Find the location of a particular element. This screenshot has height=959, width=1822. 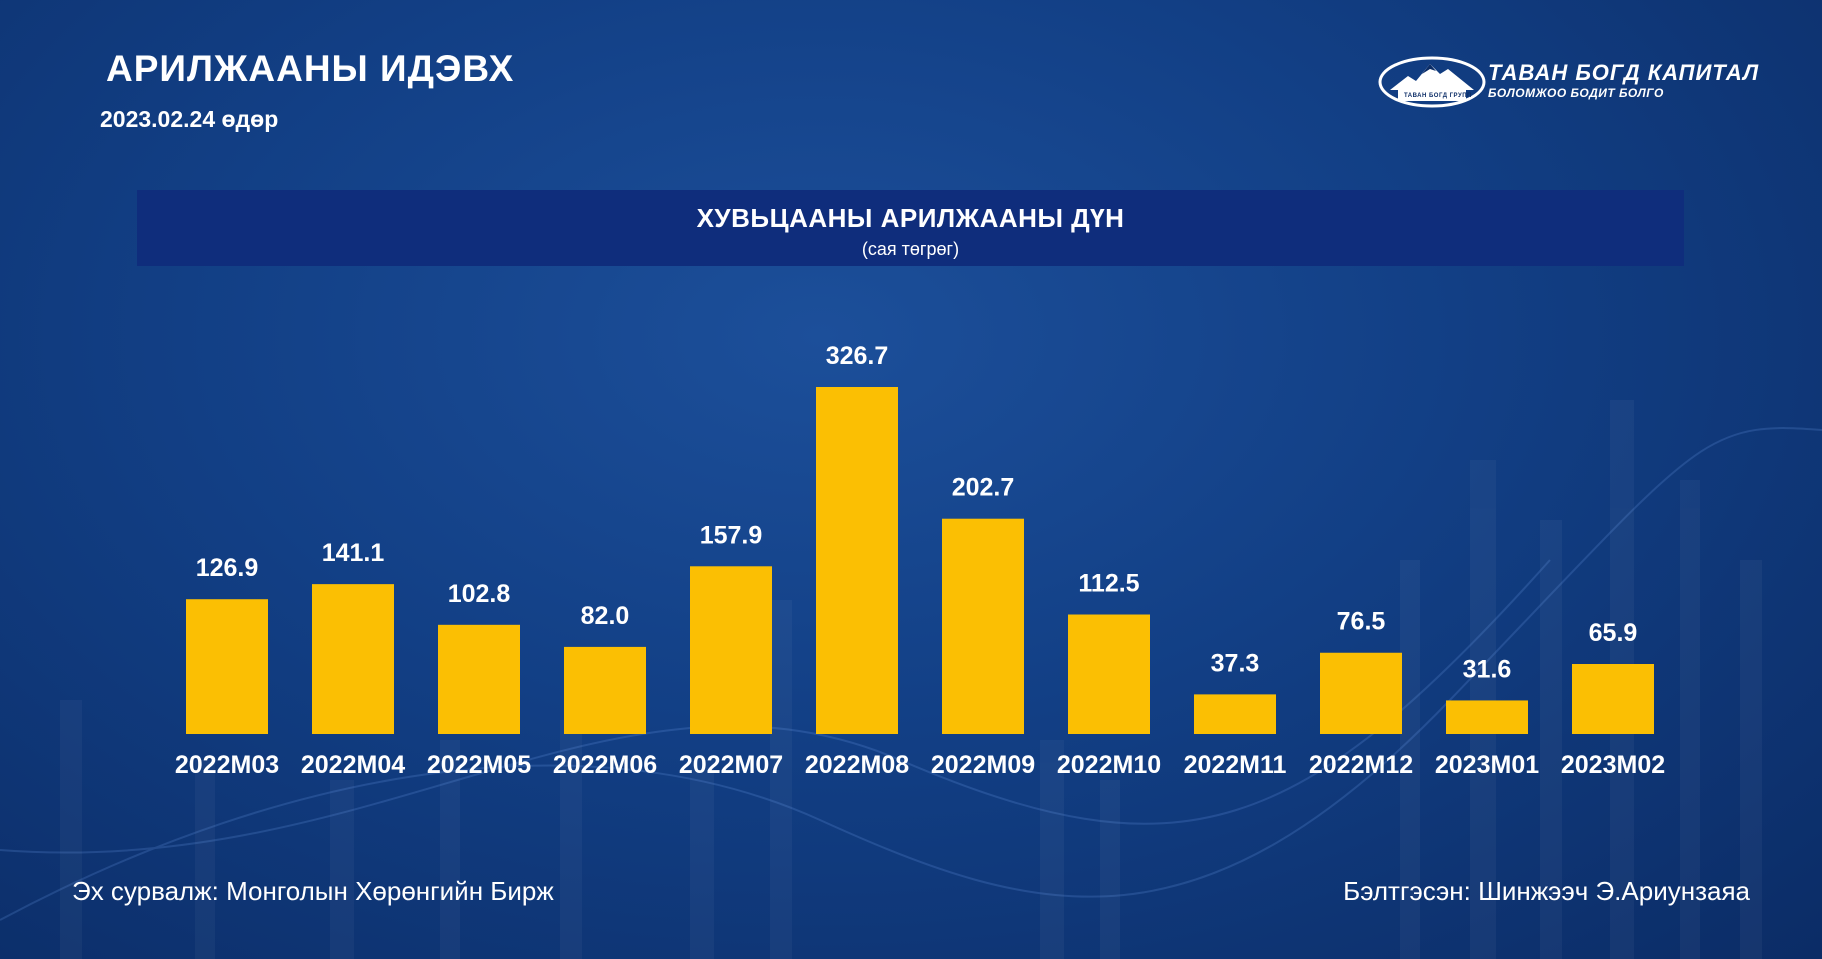

category-label: 2022M03 is located at coordinates (227, 765).